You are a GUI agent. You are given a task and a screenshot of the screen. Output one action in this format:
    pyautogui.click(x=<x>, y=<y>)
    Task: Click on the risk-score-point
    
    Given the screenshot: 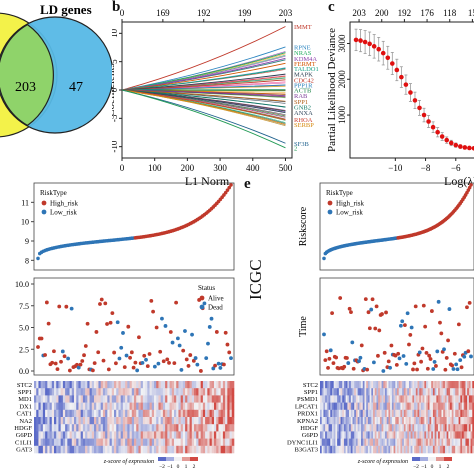 What is the action you would take?
    pyautogui.click(x=229, y=187)
    